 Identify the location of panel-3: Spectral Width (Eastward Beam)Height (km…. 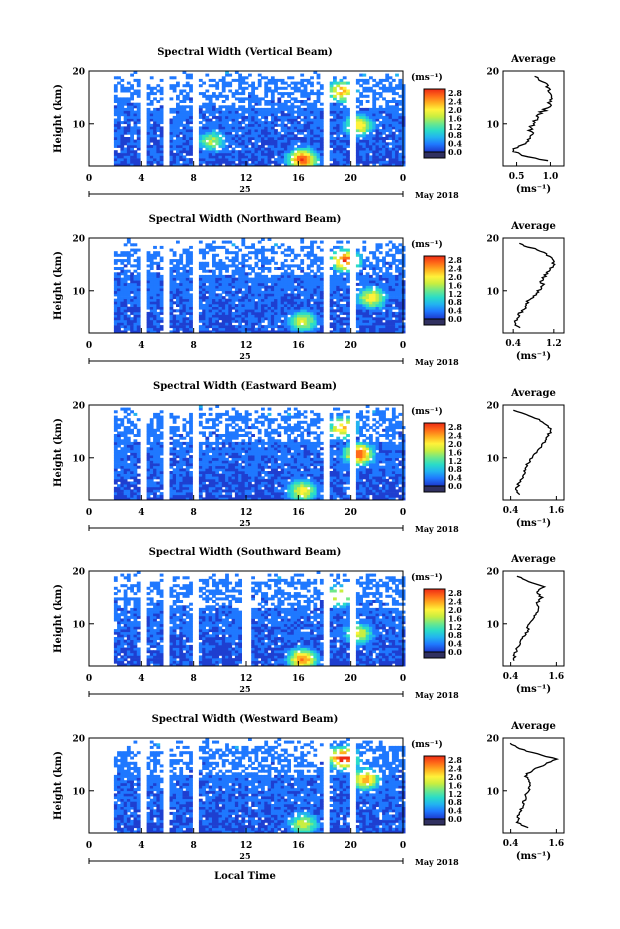
(309, 457).